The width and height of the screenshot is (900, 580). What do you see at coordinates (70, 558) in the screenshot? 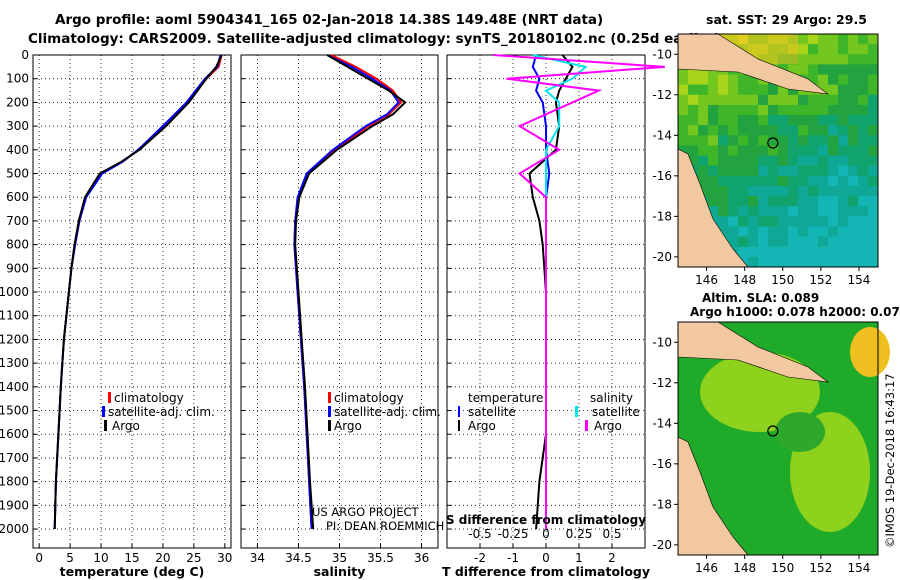
I see `x-tick-label: 5` at bounding box center [70, 558].